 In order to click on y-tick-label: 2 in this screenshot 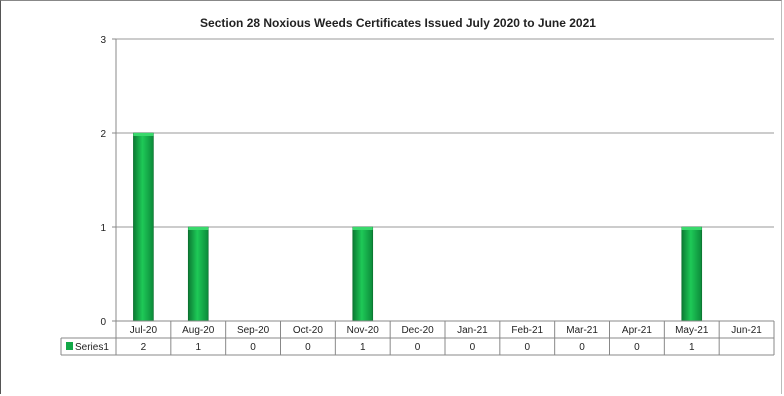, I will do `click(103, 134)`.